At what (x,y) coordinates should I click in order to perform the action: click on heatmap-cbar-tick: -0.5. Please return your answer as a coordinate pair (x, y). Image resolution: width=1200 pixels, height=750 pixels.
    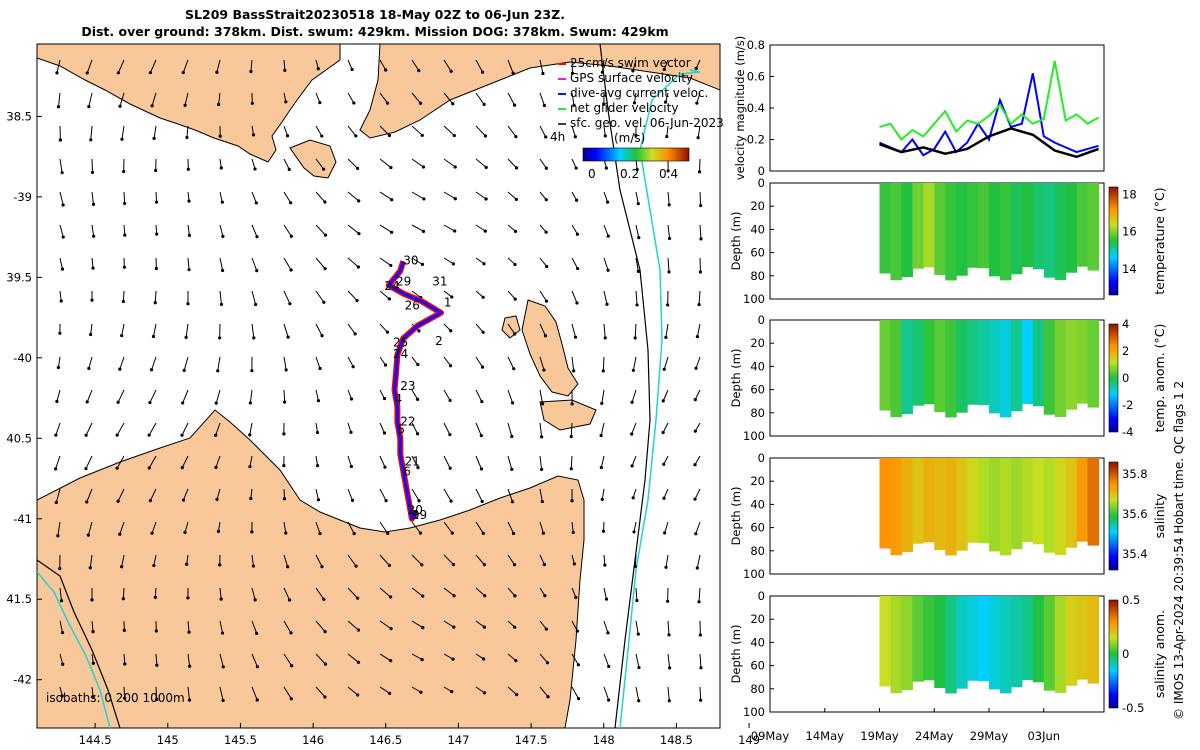
    Looking at the image, I should click on (1133, 708).